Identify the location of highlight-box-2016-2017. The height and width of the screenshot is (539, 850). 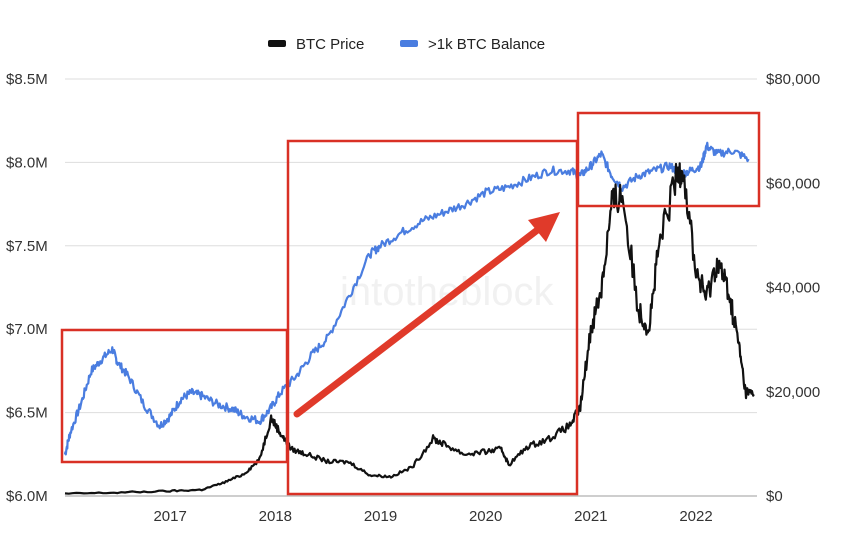
(174, 396).